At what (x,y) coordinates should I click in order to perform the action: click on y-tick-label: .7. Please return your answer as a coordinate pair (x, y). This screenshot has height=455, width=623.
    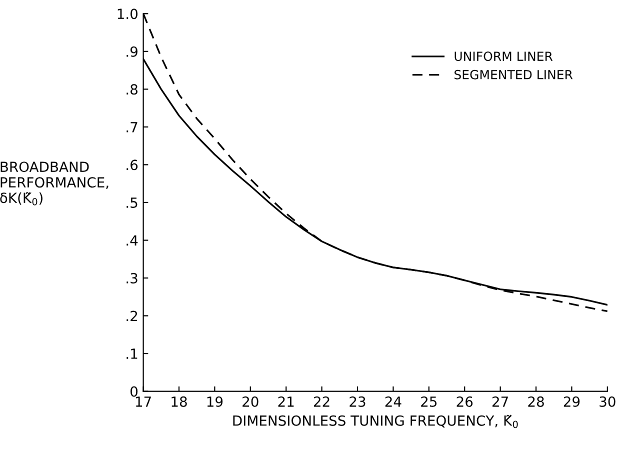
    Looking at the image, I should click on (132, 127).